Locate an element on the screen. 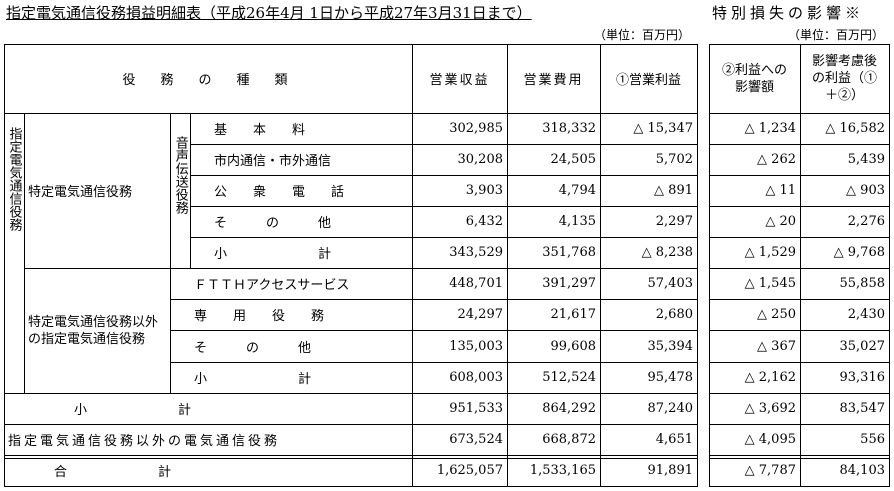 The image size is (894, 491). profit-impact-value: △ 2,162 is located at coordinates (770, 377).